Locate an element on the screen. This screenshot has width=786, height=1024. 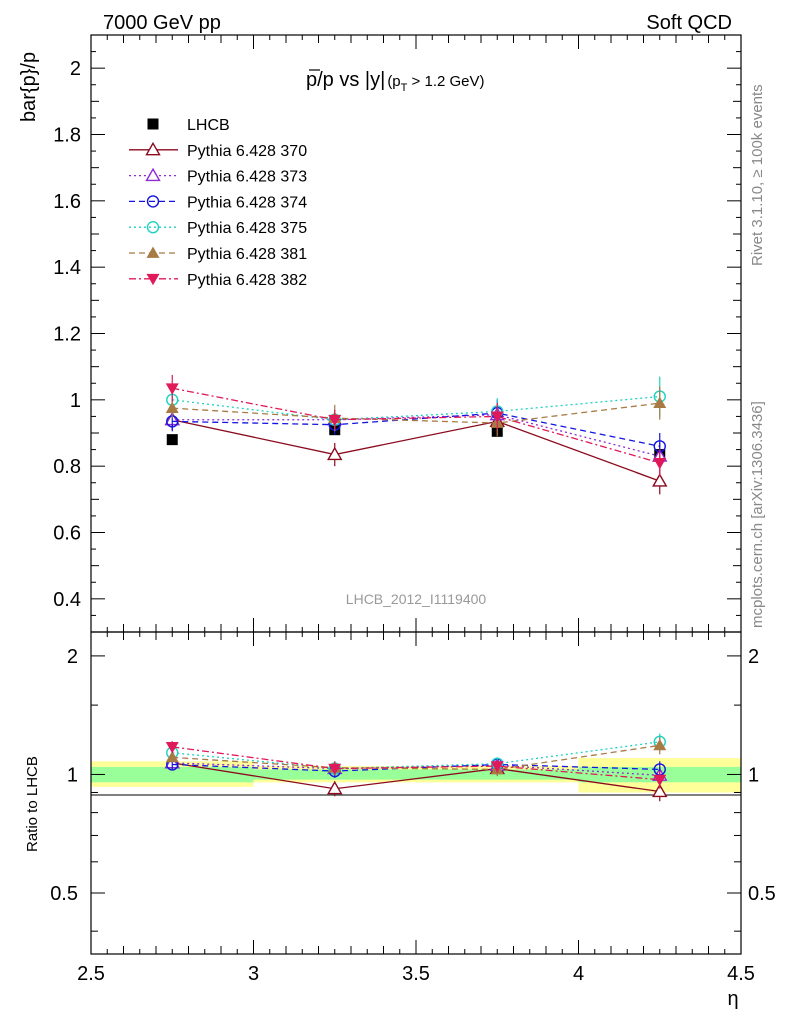
analysis-watermark: LHCB_2012_I1119400 is located at coordinates (416, 599).